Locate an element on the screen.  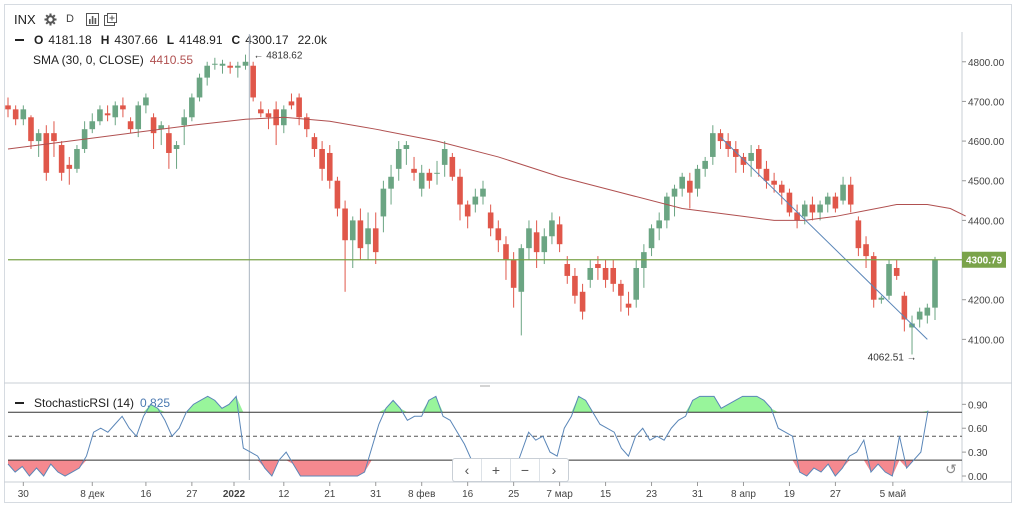
chart-navigation: ‹ + − › is located at coordinates (510, 470).